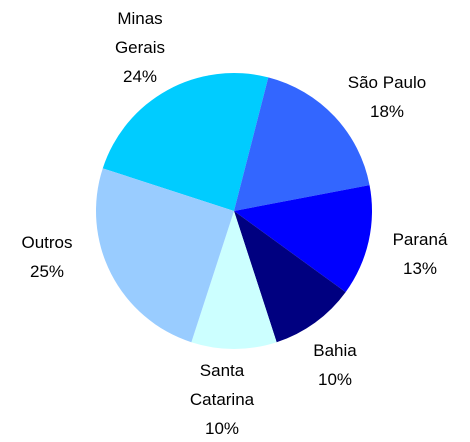  I want to click on value-label: 18%, so click(387, 111).